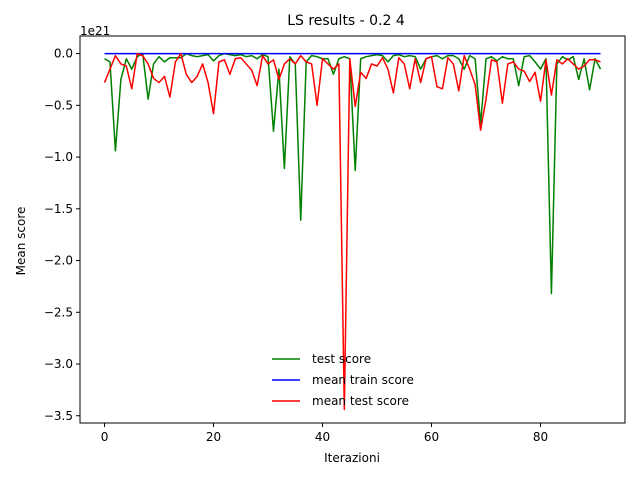 This screenshot has height=480, width=640. What do you see at coordinates (21, 241) in the screenshot?
I see `y-axis-label: Mean score` at bounding box center [21, 241].